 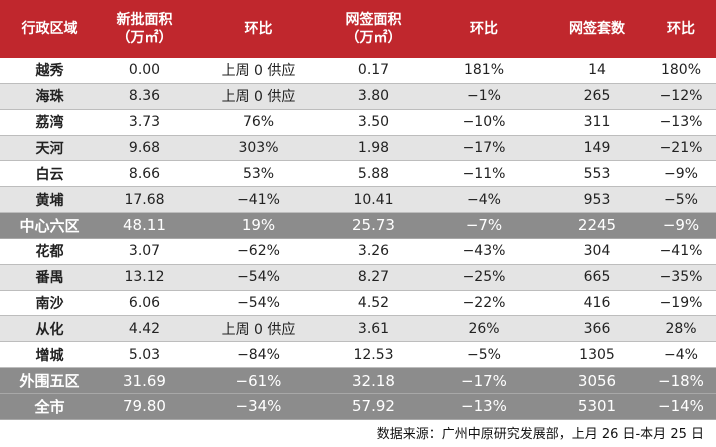 What do you see at coordinates (373, 251) in the screenshot?
I see `cell-signed-area: 3.26` at bounding box center [373, 251].